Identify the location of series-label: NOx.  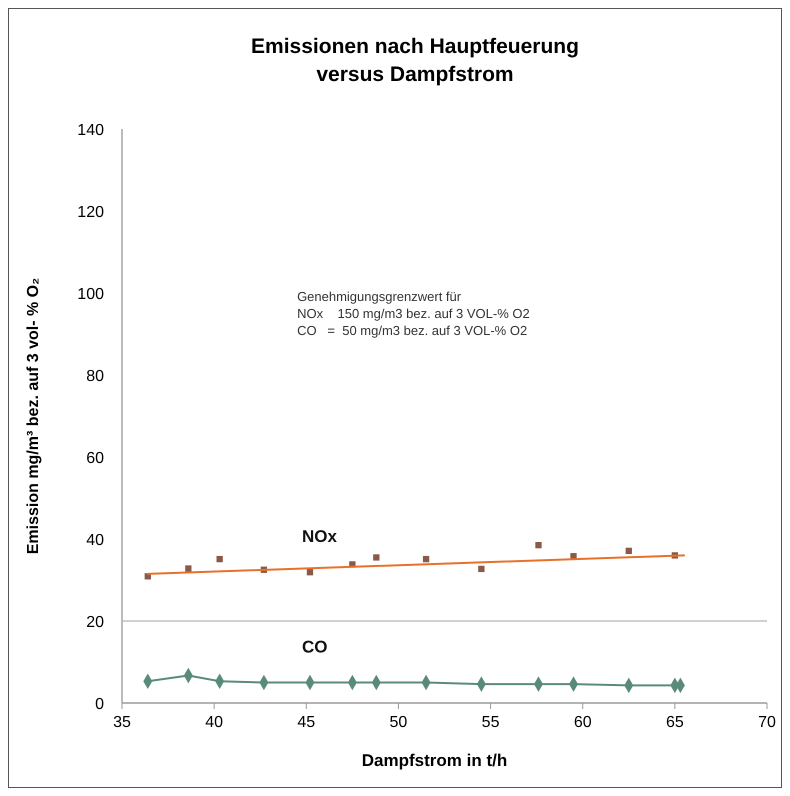
(320, 536).